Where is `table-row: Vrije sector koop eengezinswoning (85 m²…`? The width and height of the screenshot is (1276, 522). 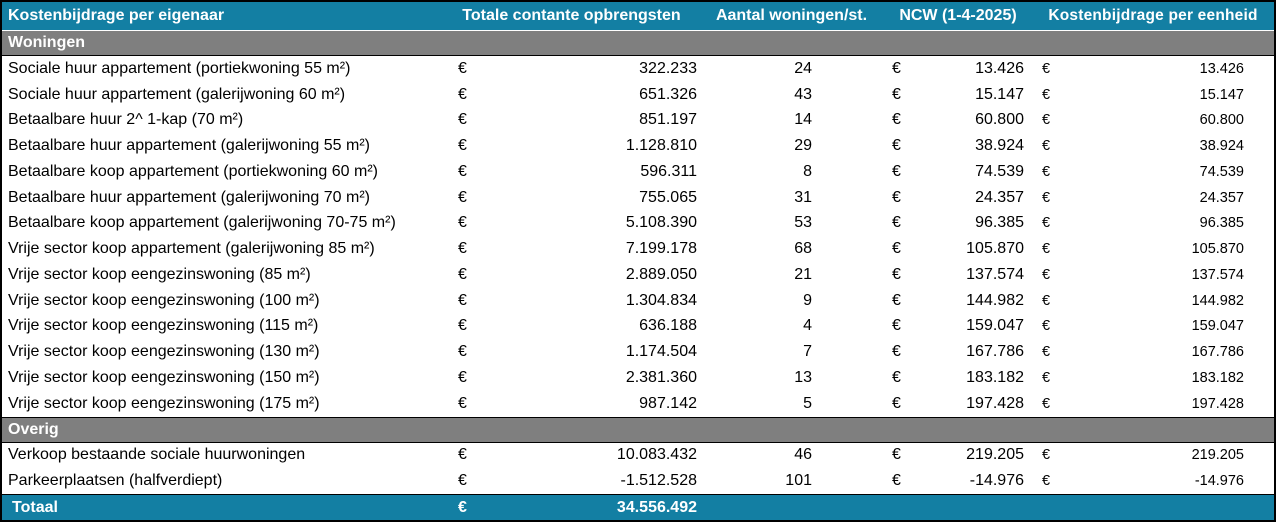 table-row: Vrije sector koop eengezinswoning (85 m²… is located at coordinates (638, 275).